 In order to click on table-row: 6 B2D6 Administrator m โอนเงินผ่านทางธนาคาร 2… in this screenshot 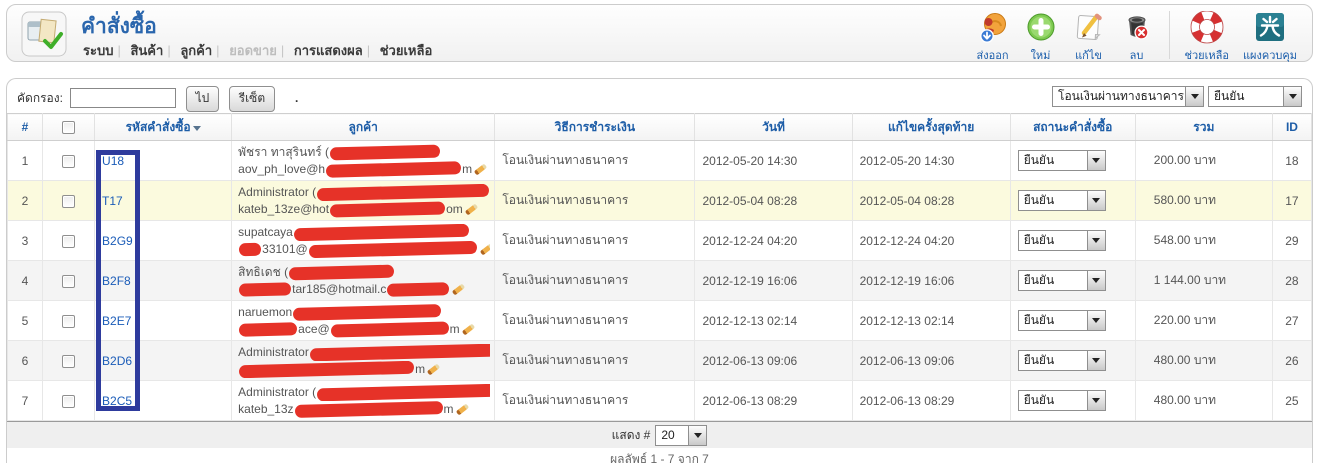, I will do `click(659, 360)`.